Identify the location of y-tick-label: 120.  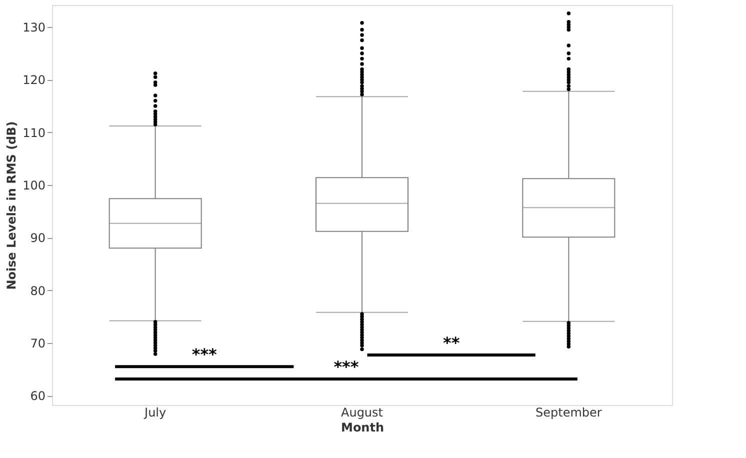
(34, 80).